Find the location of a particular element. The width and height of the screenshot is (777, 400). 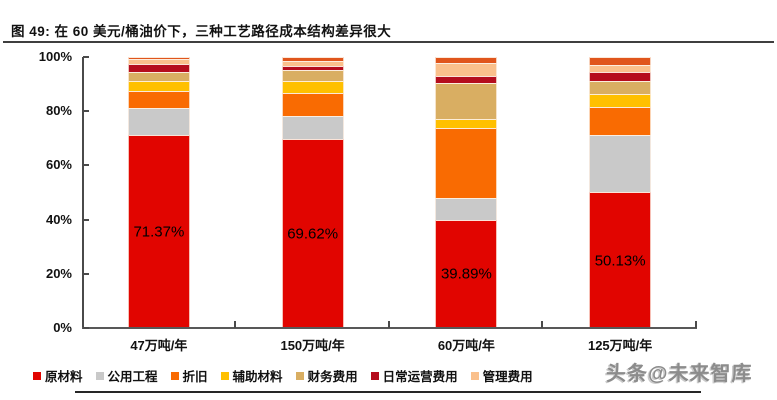

bar-data-label: 39.89% is located at coordinates (466, 274).